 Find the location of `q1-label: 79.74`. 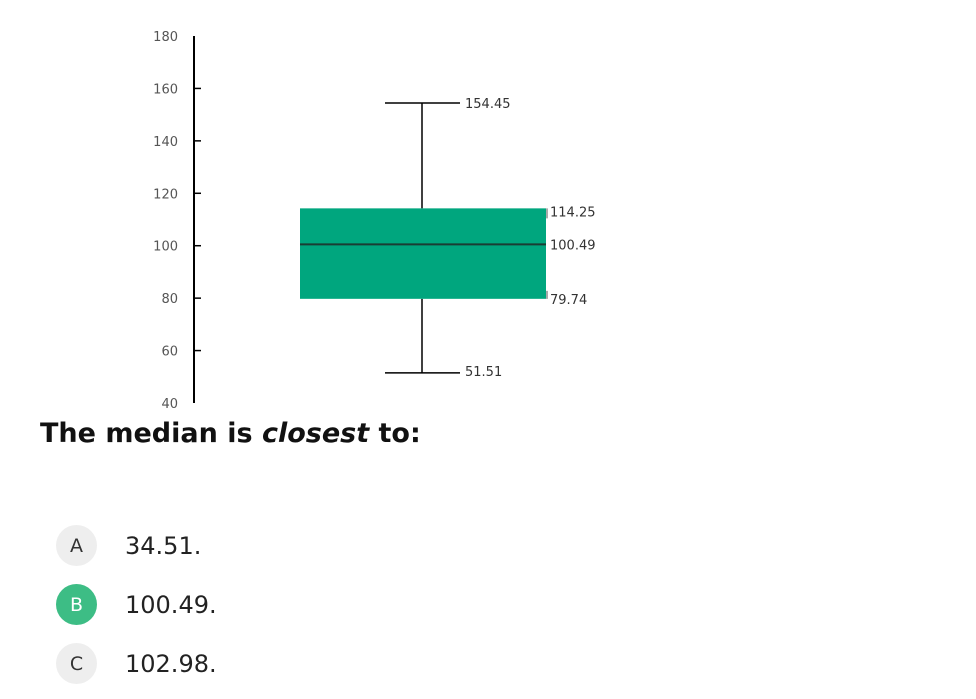

q1-label: 79.74 is located at coordinates (568, 300).